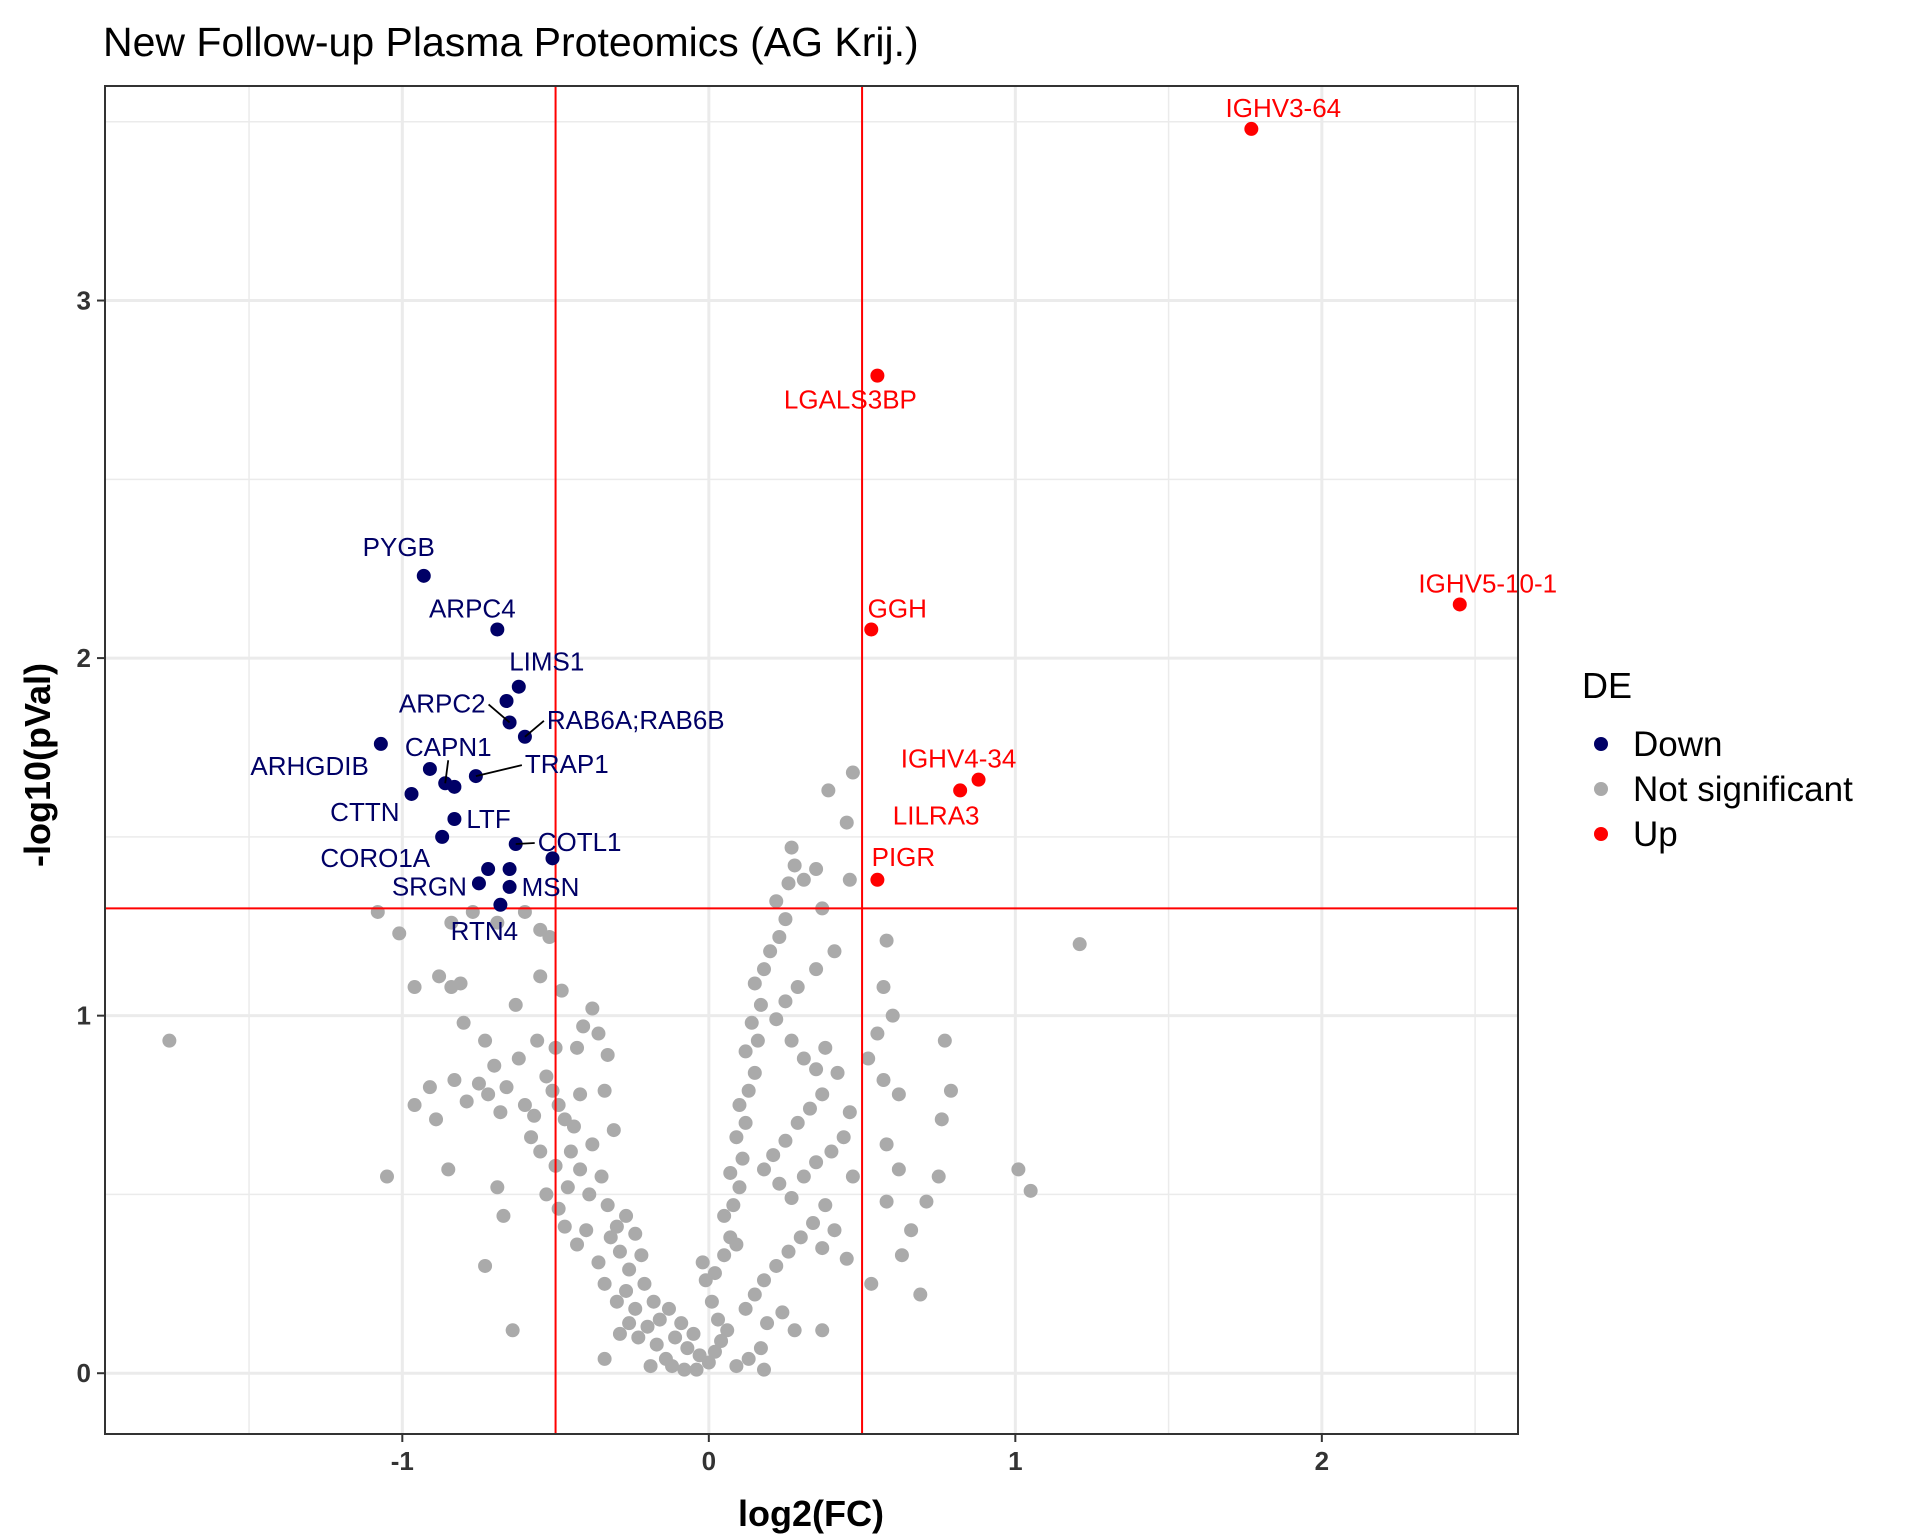  I want to click on y-axis-title: -log10(pVal), so click(37, 765).